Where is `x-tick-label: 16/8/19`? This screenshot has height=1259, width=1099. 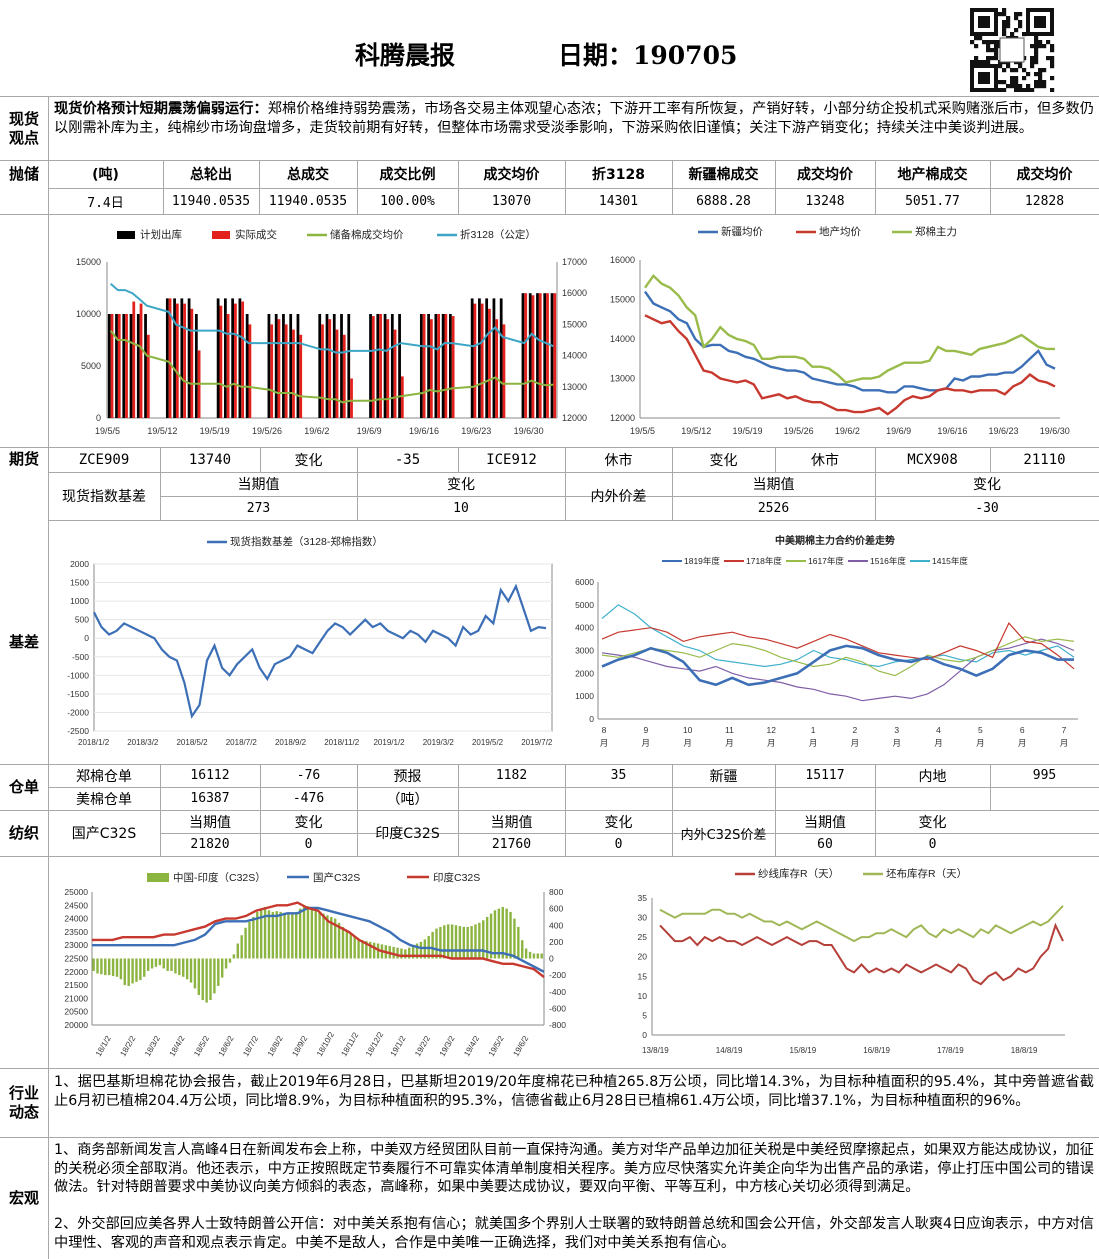
x-tick-label: 16/8/19 is located at coordinates (876, 1050).